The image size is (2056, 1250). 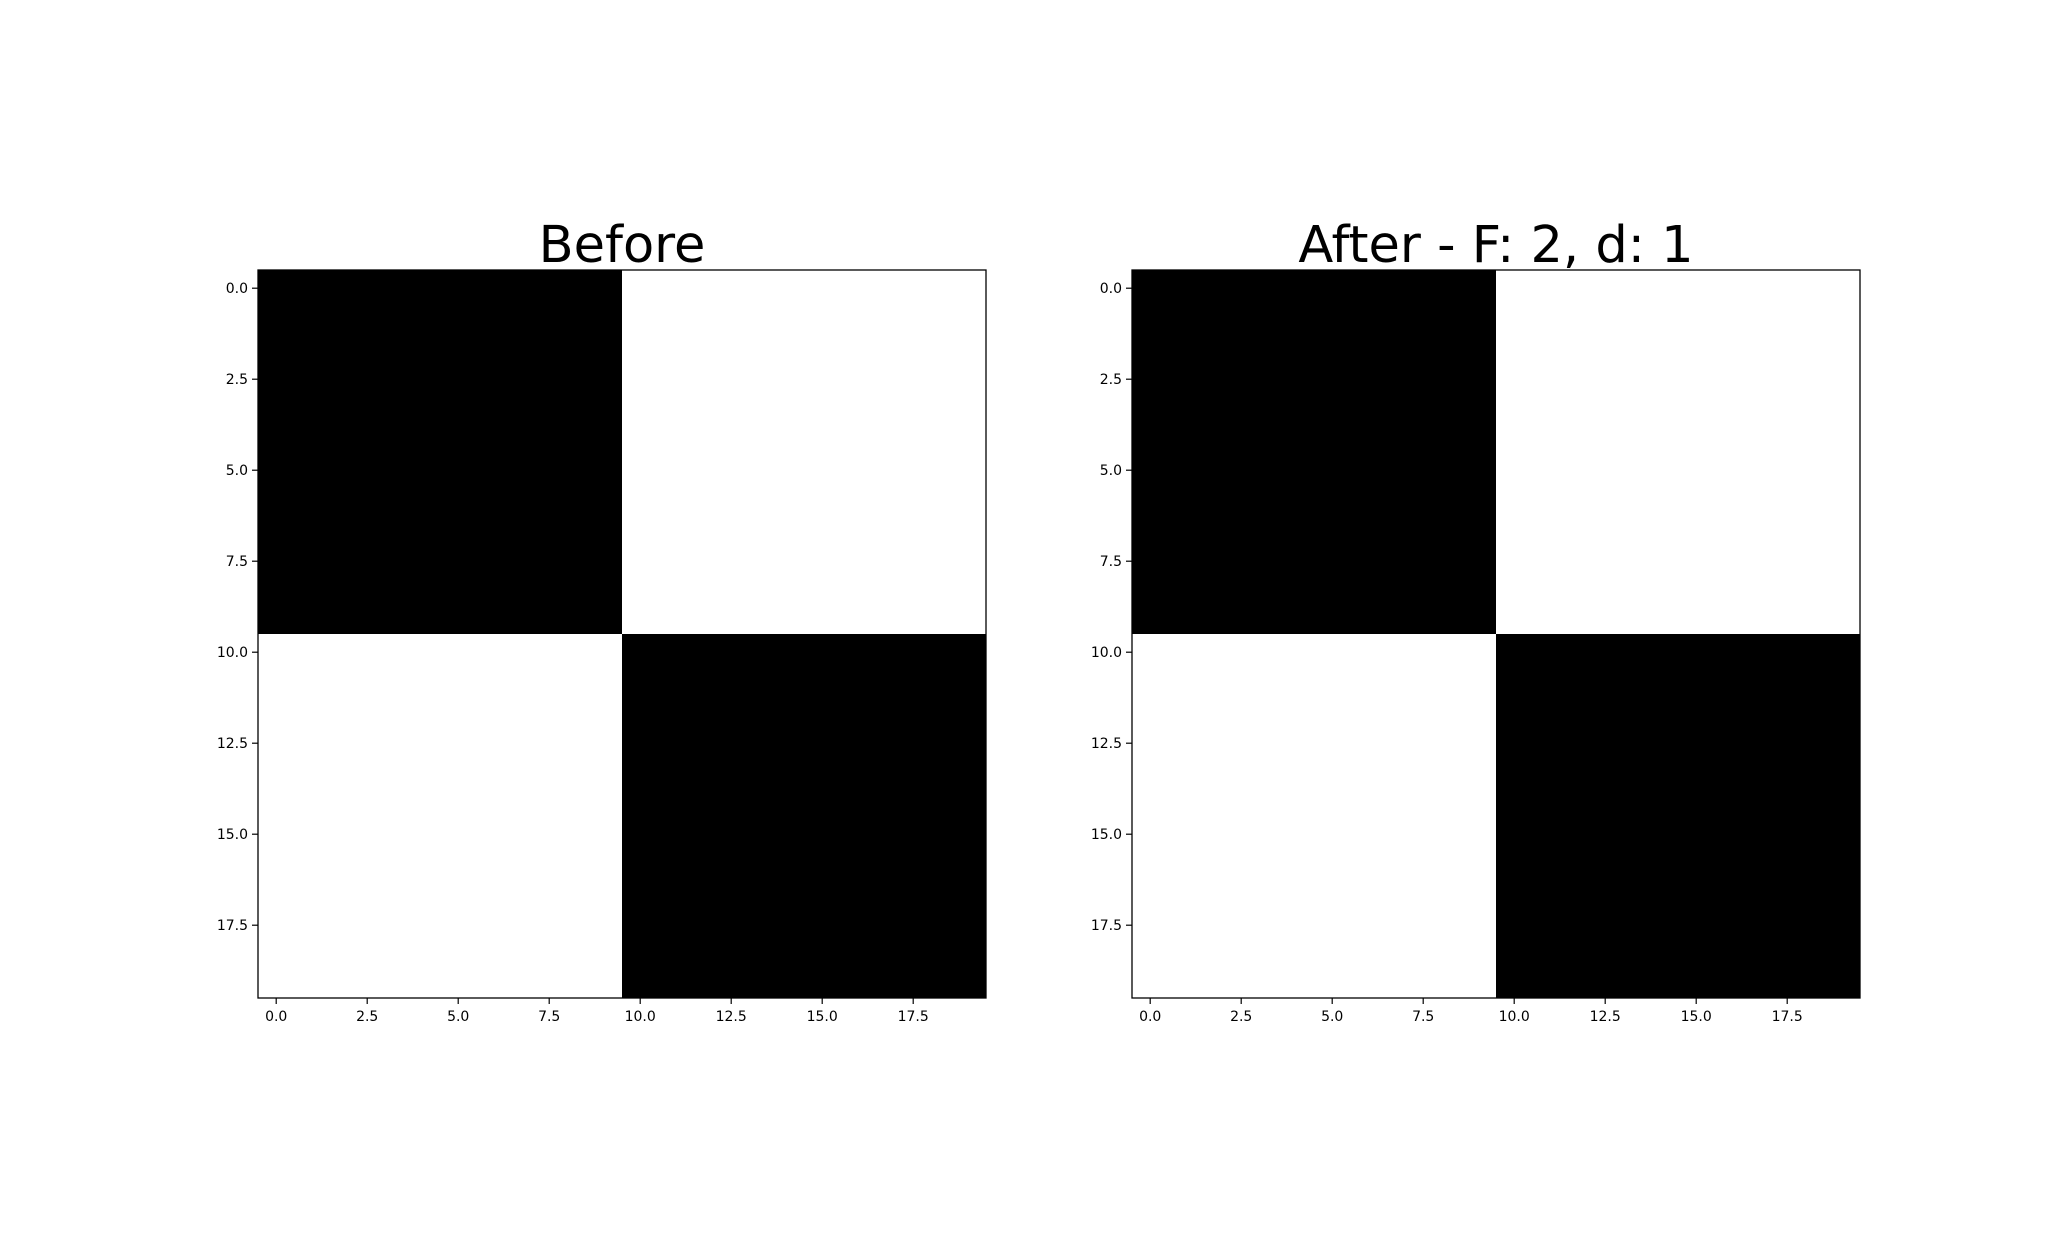 What do you see at coordinates (367, 1017) in the screenshot?
I see `x-tick-label-before-1: 2.5` at bounding box center [367, 1017].